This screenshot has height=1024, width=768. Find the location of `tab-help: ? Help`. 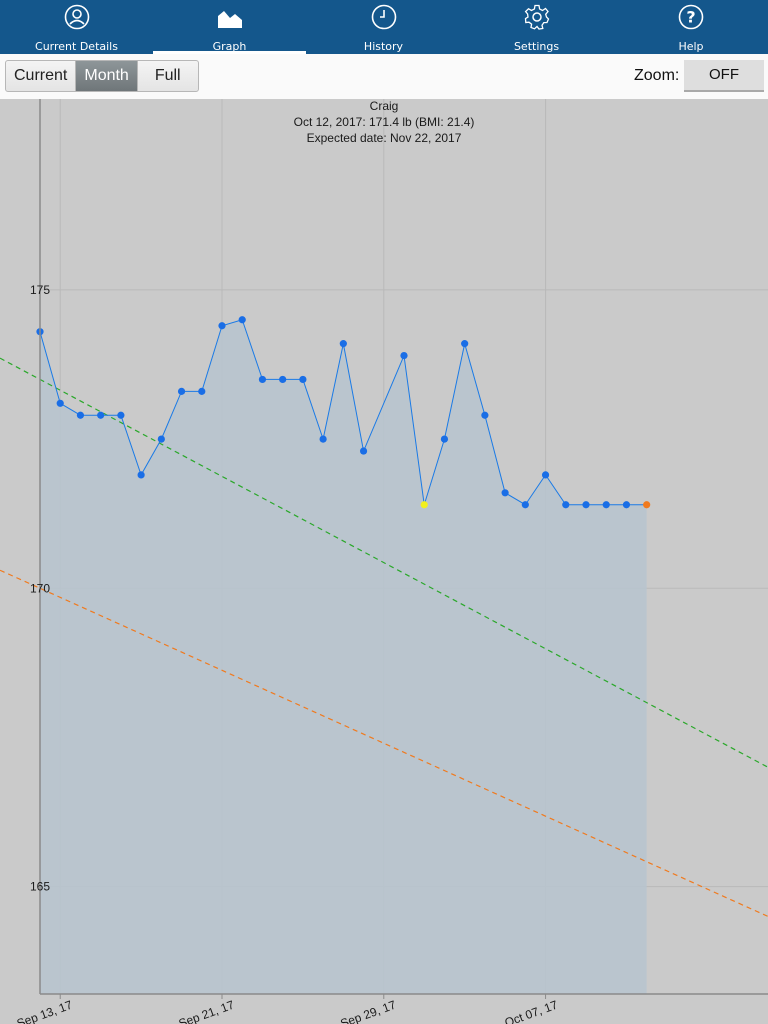

tab-help: ? Help is located at coordinates (691, 27).